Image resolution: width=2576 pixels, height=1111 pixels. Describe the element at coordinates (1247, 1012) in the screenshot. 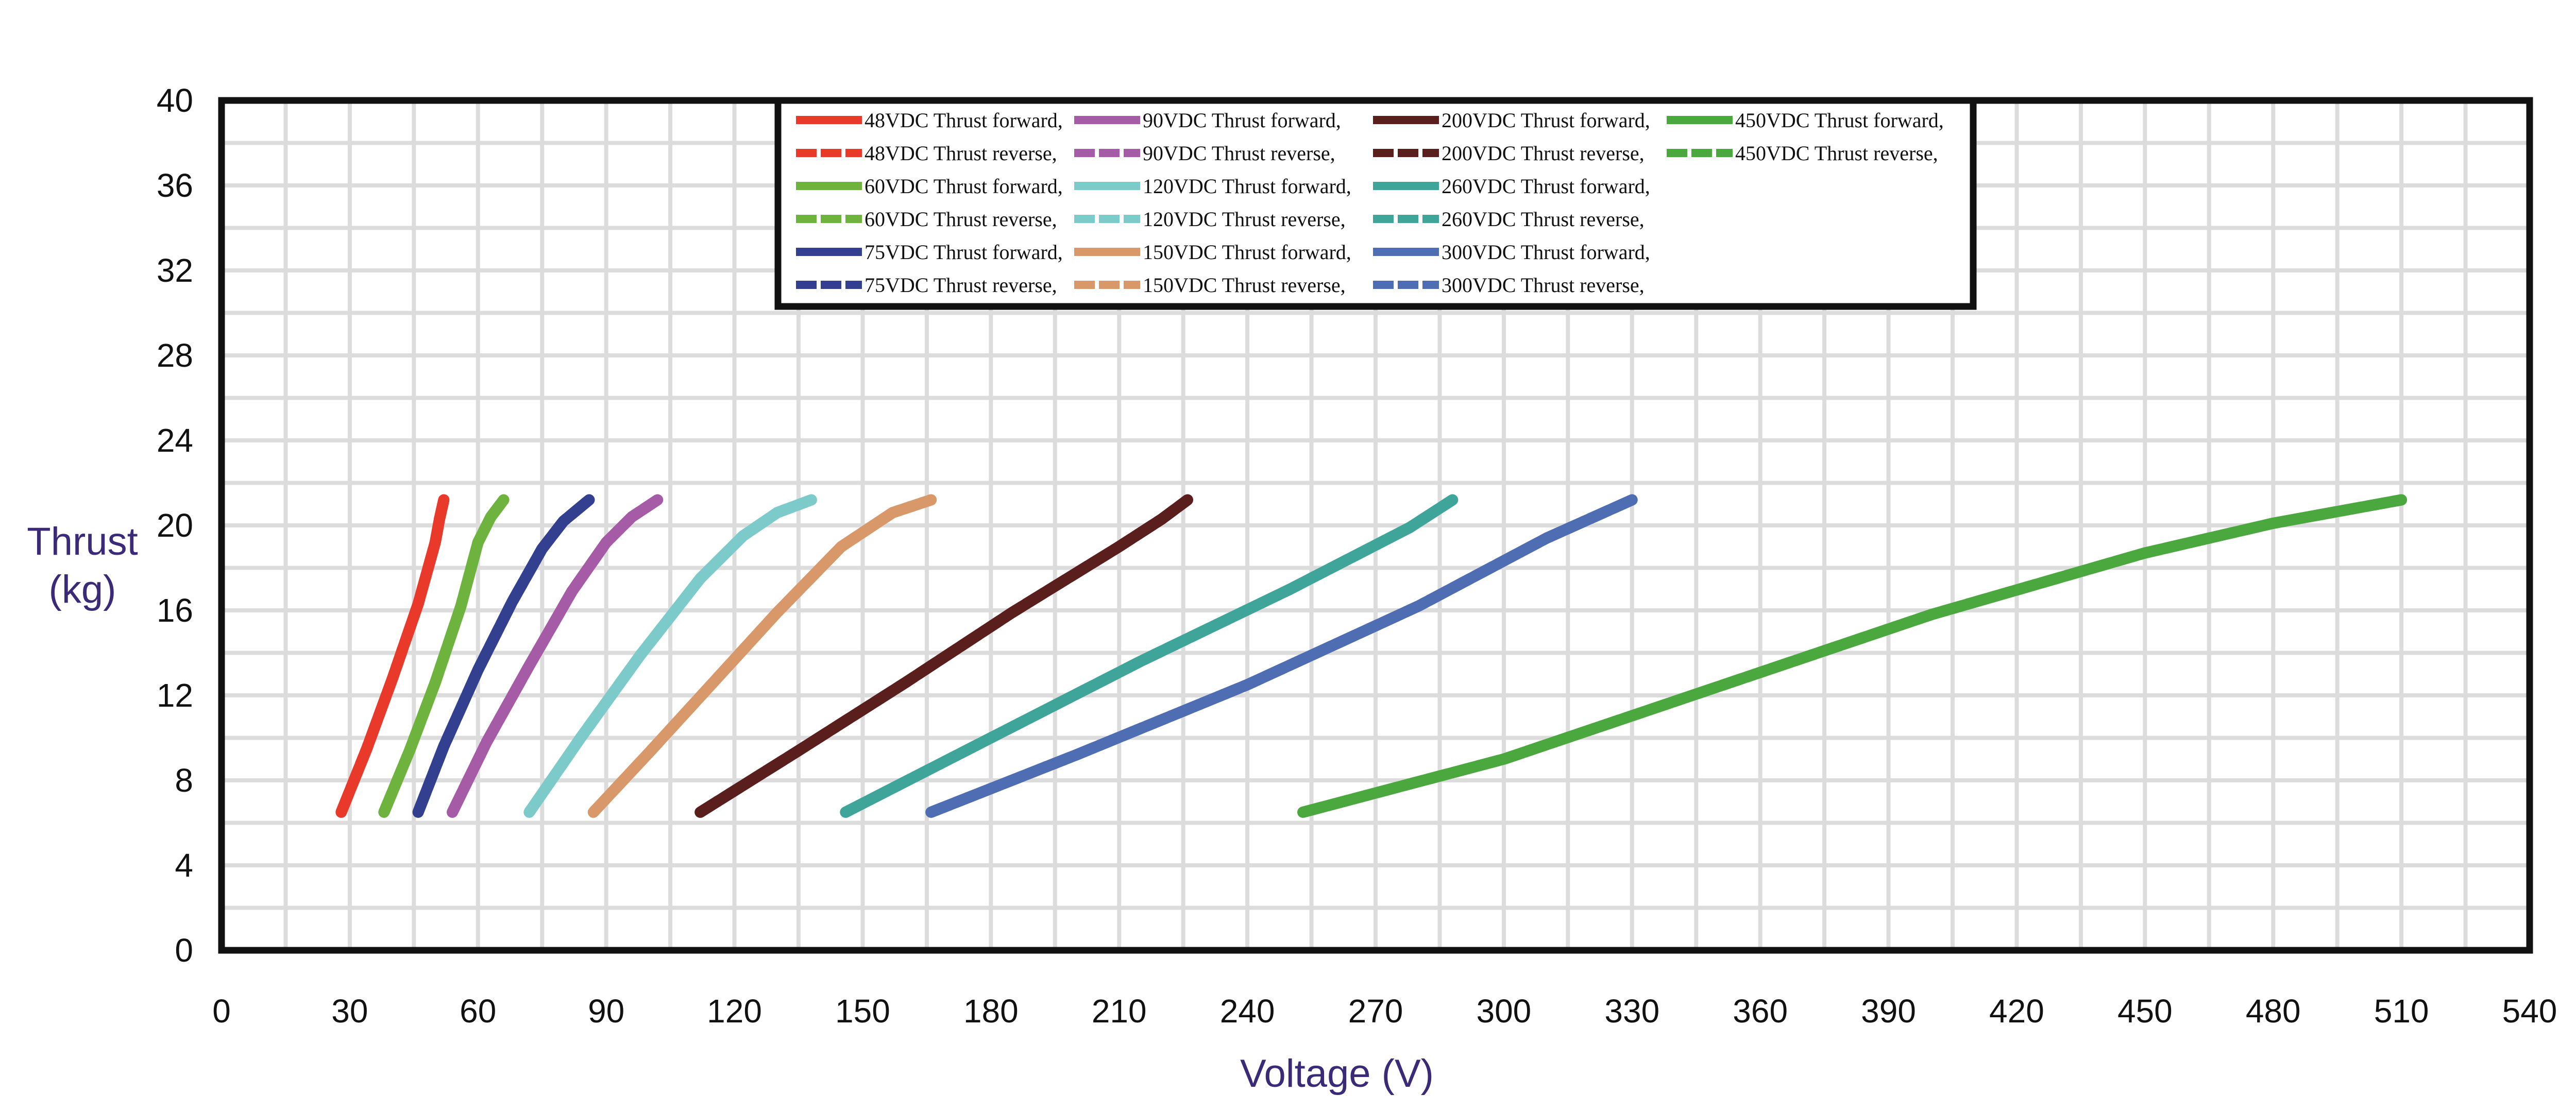

I see `x-tick-label: 240` at that location.